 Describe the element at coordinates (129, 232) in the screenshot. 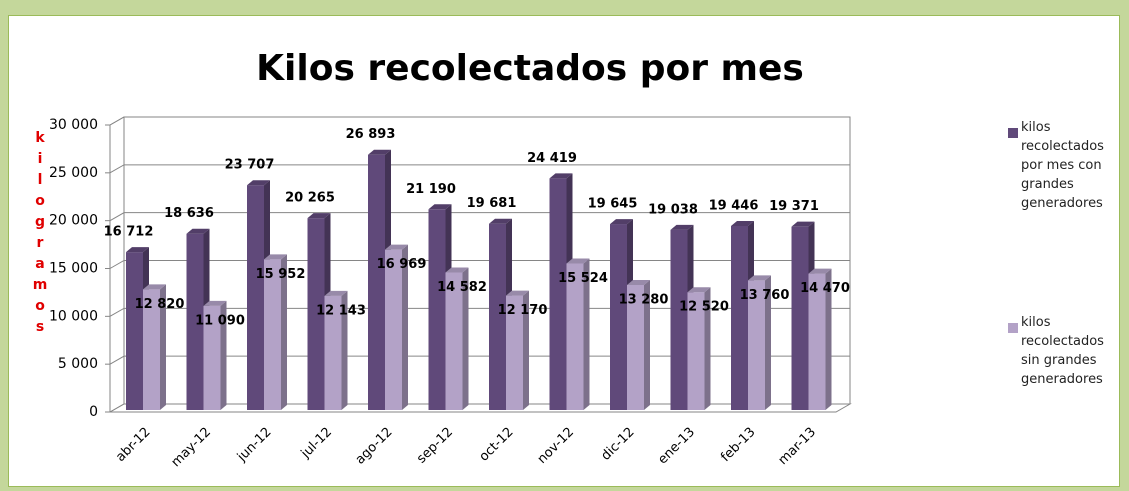

I see `value-label: 16 712` at that location.